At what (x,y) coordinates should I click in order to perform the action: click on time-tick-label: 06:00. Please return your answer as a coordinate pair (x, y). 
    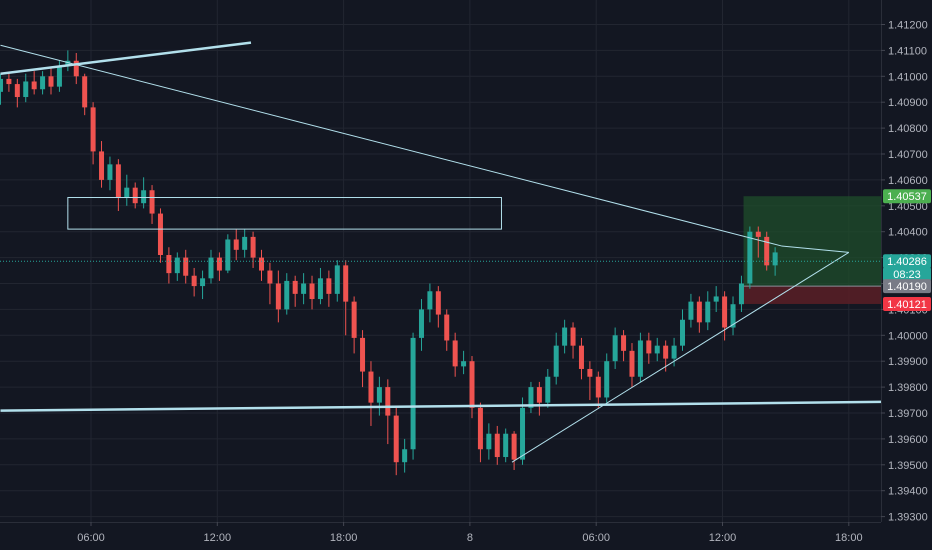
    Looking at the image, I should click on (596, 538).